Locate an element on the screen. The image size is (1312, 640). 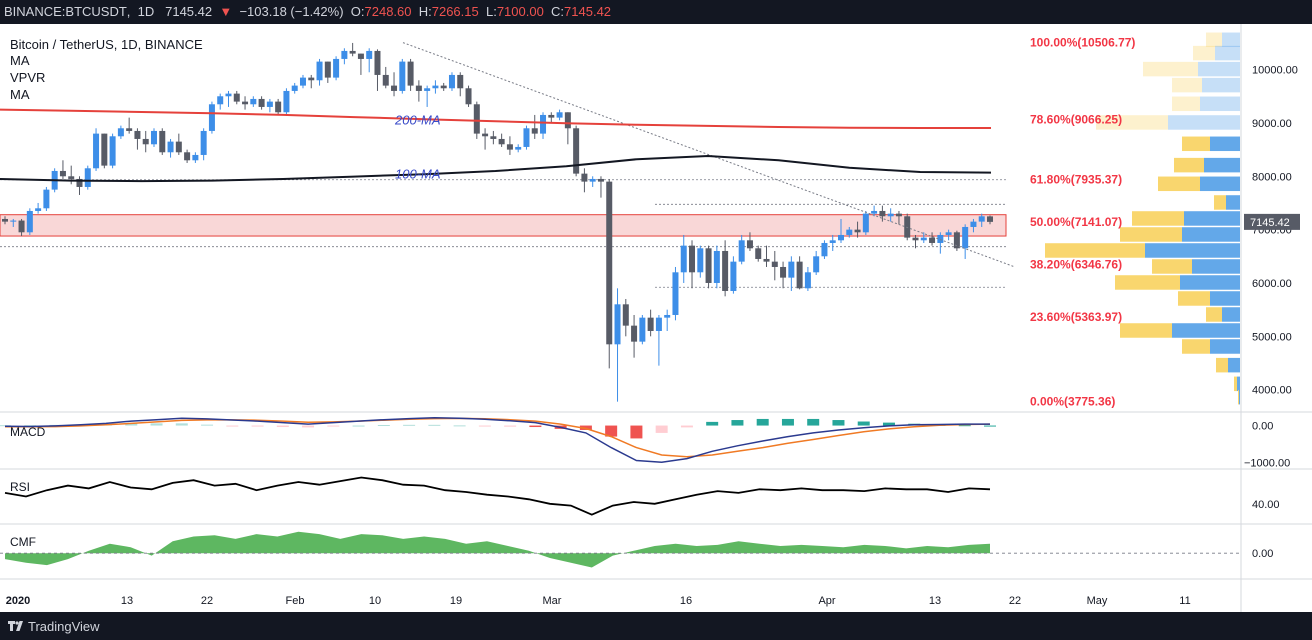
fib-level-label: 50.00%(7141.07) is located at coordinates (1076, 222).